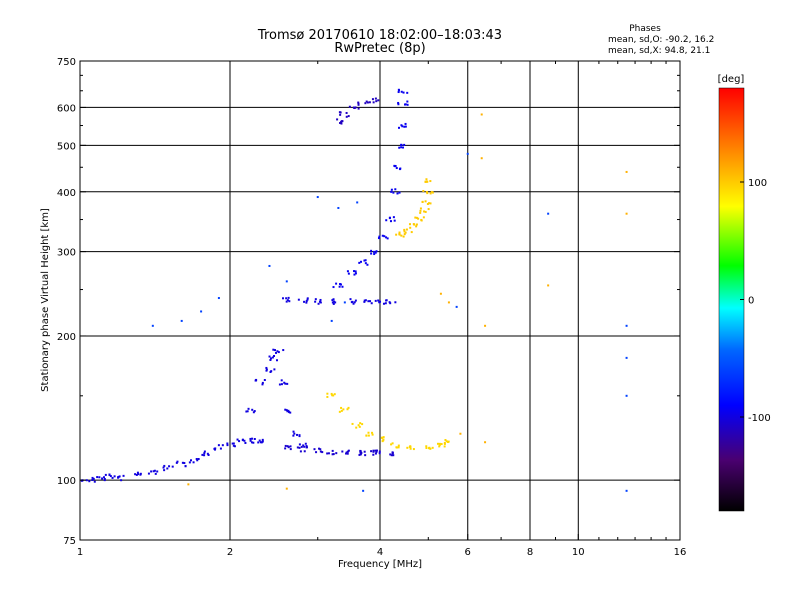 This screenshot has width=800, height=600. What do you see at coordinates (379, 48) in the screenshot?
I see `chart-subtitle: RwPretec (8p)` at bounding box center [379, 48].